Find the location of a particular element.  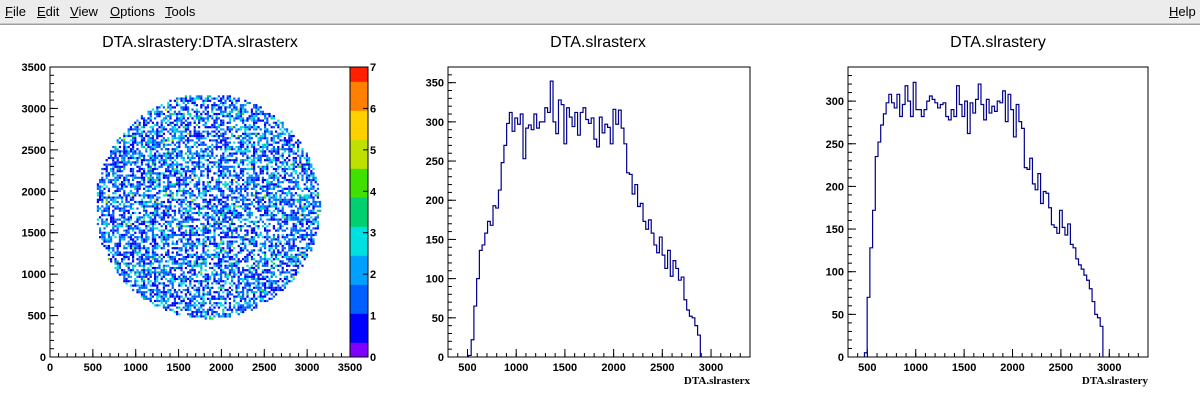

menu-options: Options is located at coordinates (132, 11).